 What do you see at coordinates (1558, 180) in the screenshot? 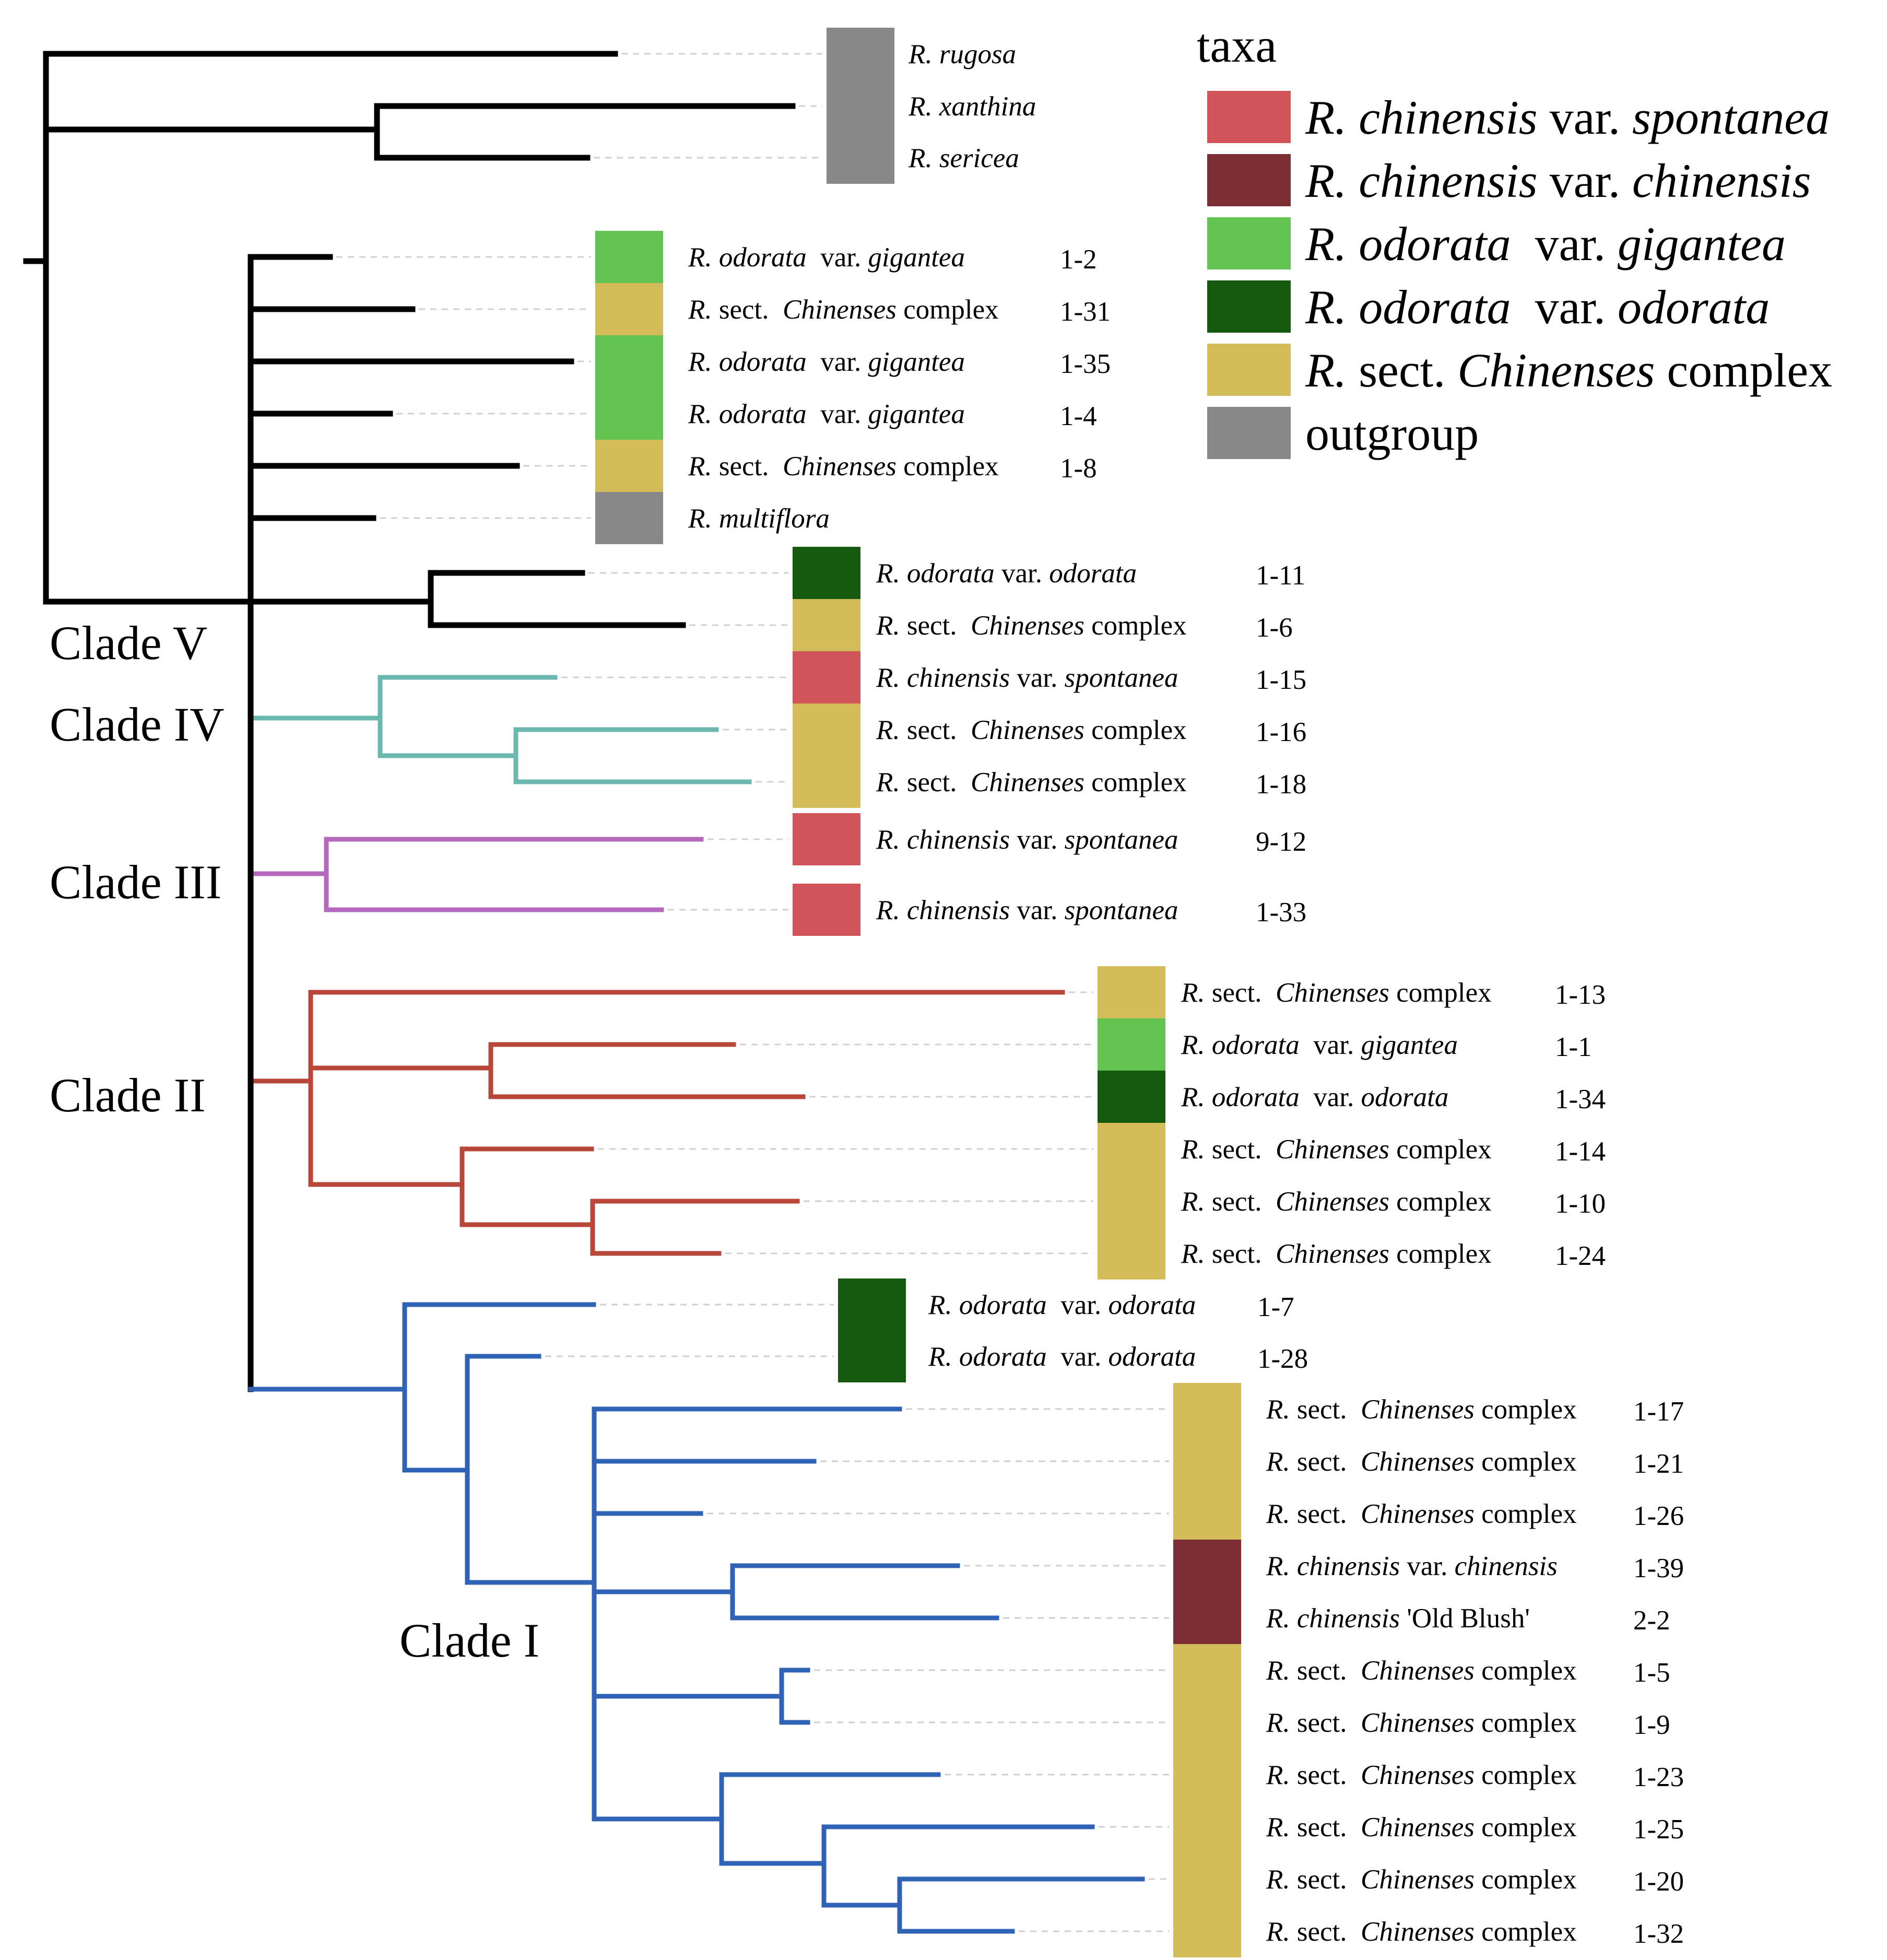
I see `legend-item-label: R. chinensis var. chinensis` at bounding box center [1558, 180].